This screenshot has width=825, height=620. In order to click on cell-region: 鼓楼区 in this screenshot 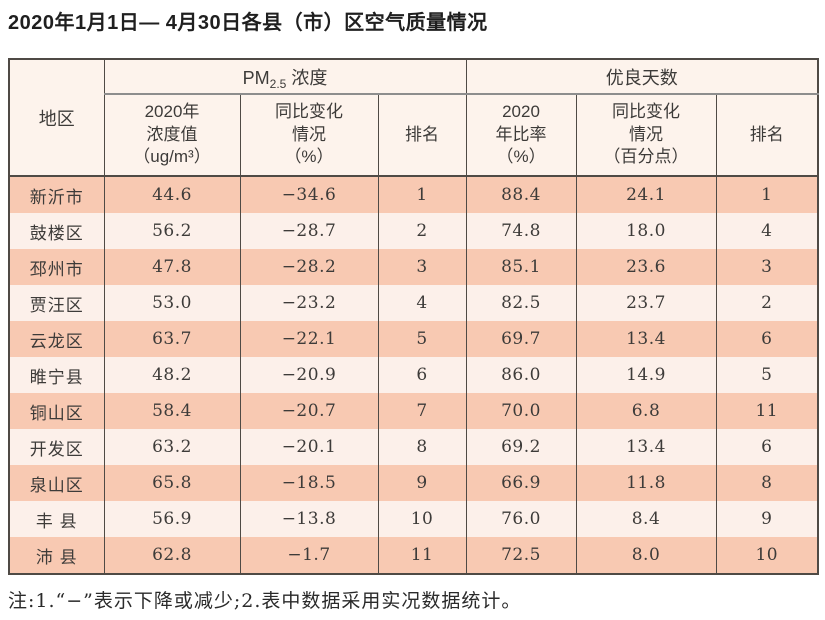, I will do `click(56, 231)`.